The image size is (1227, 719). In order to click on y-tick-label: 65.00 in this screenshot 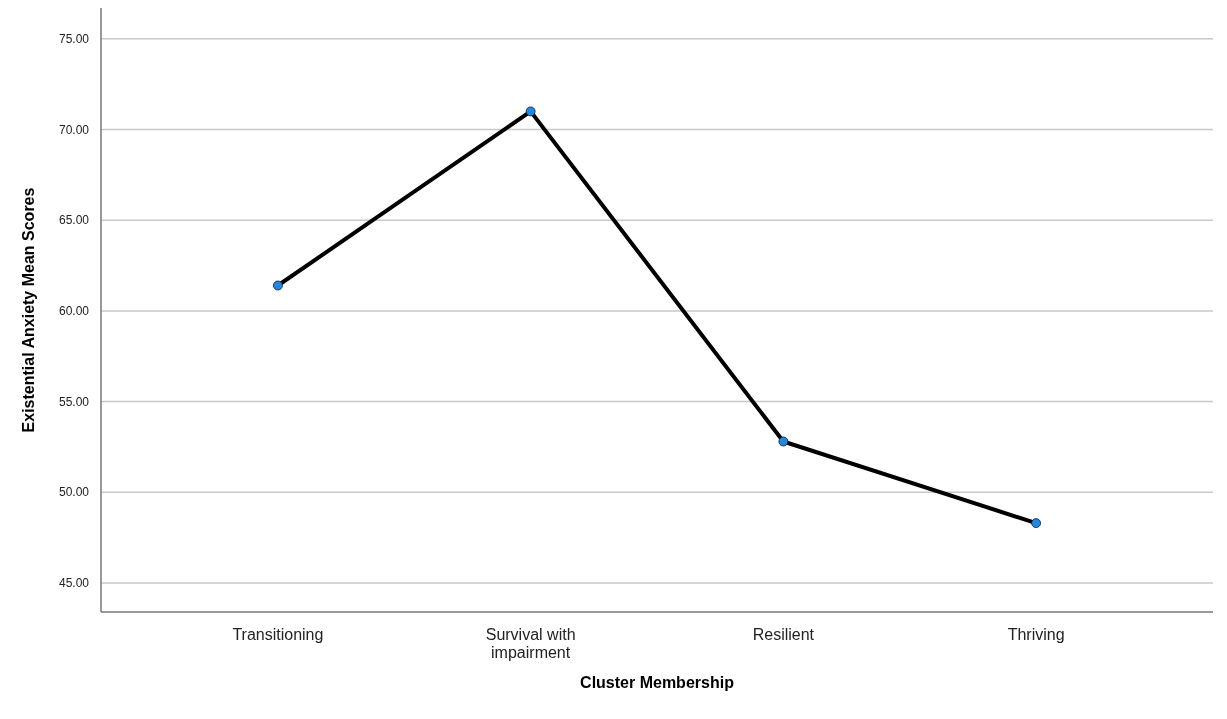, I will do `click(74, 220)`.